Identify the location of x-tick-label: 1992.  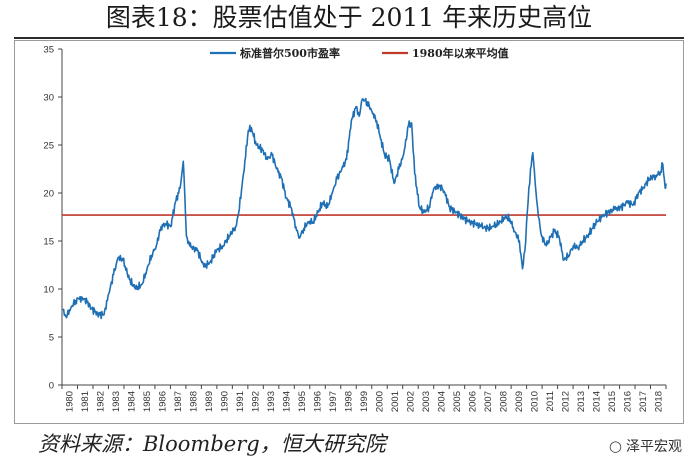
(256, 401).